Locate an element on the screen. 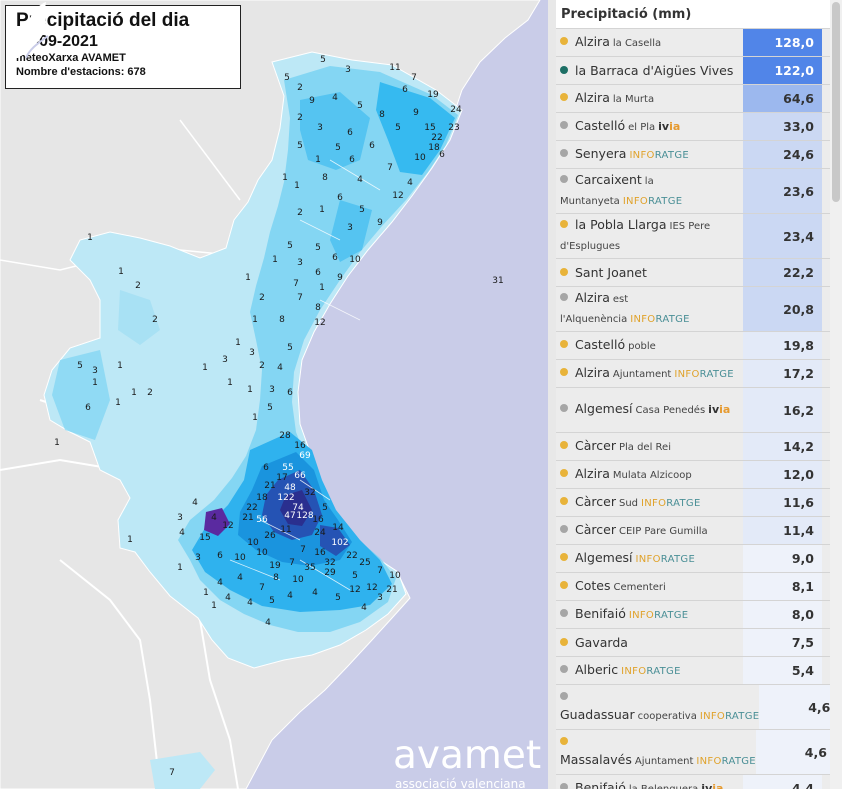  station-value-label: 47 is located at coordinates (289, 516).